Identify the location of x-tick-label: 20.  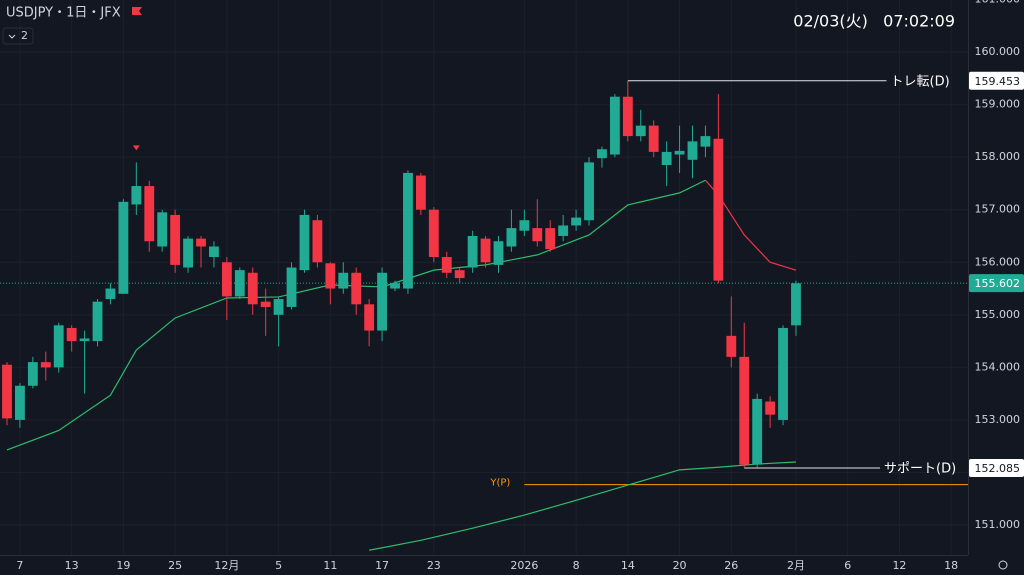
(680, 565).